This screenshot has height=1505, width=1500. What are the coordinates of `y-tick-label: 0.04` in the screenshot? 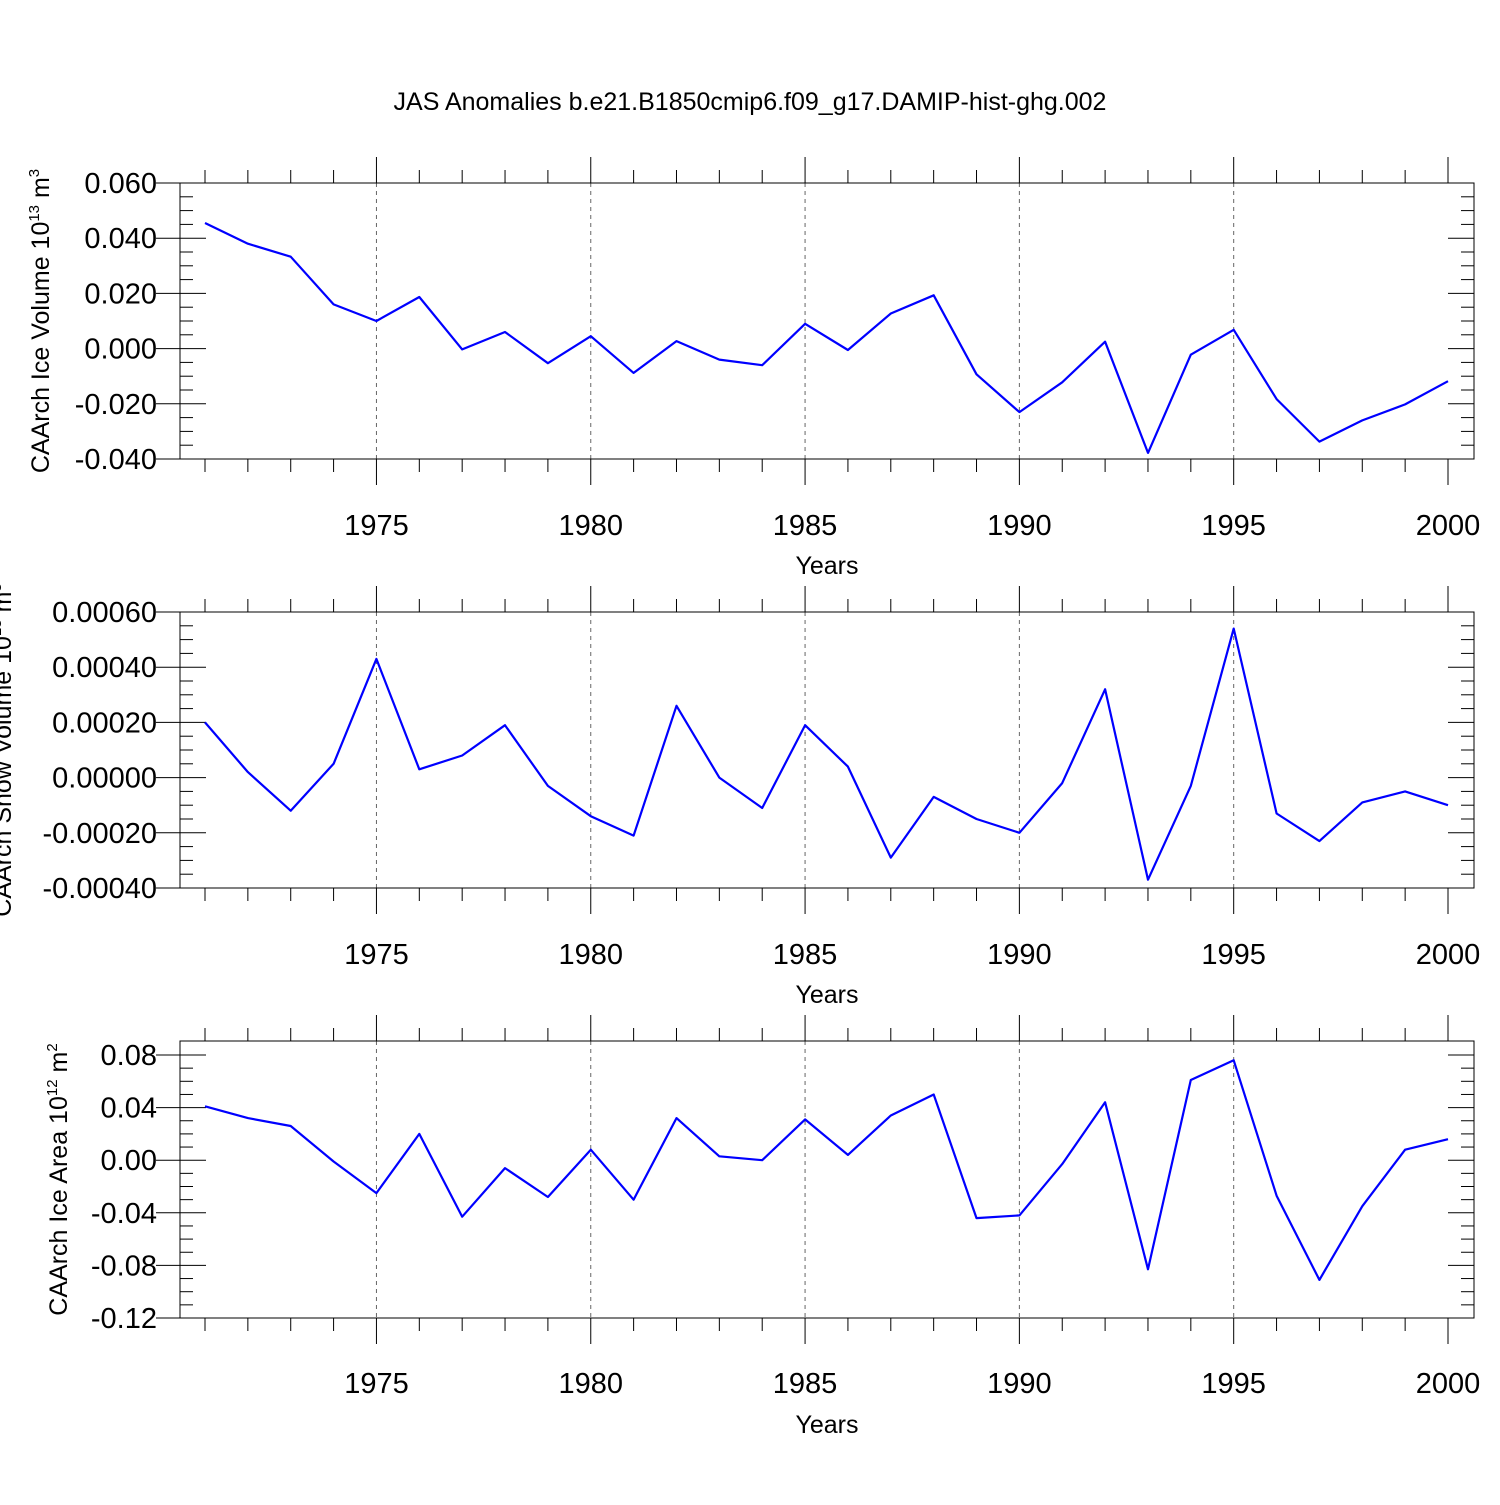 It's located at (129, 1109).